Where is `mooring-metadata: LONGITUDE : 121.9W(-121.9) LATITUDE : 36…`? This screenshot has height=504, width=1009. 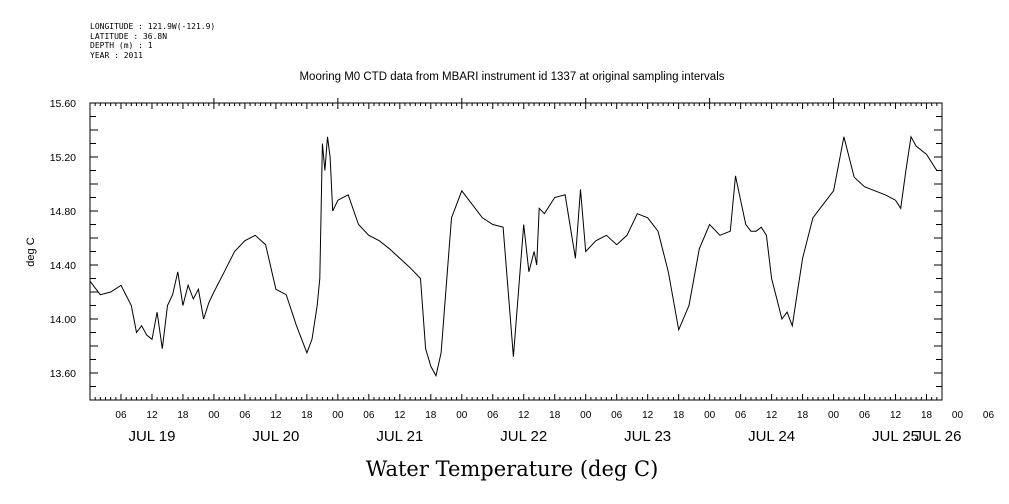 mooring-metadata: LONGITUDE : 121.9W(-121.9) LATITUDE : 36… is located at coordinates (152, 41).